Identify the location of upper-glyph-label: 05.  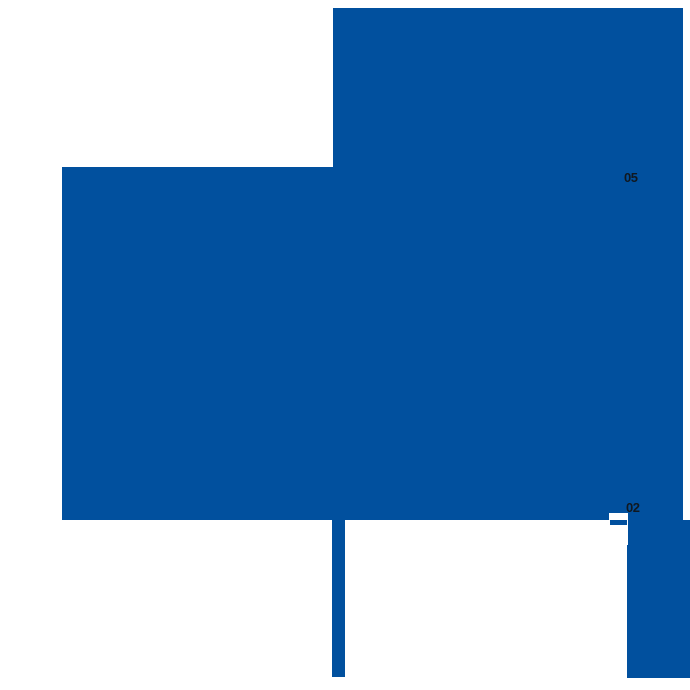
(631, 177).